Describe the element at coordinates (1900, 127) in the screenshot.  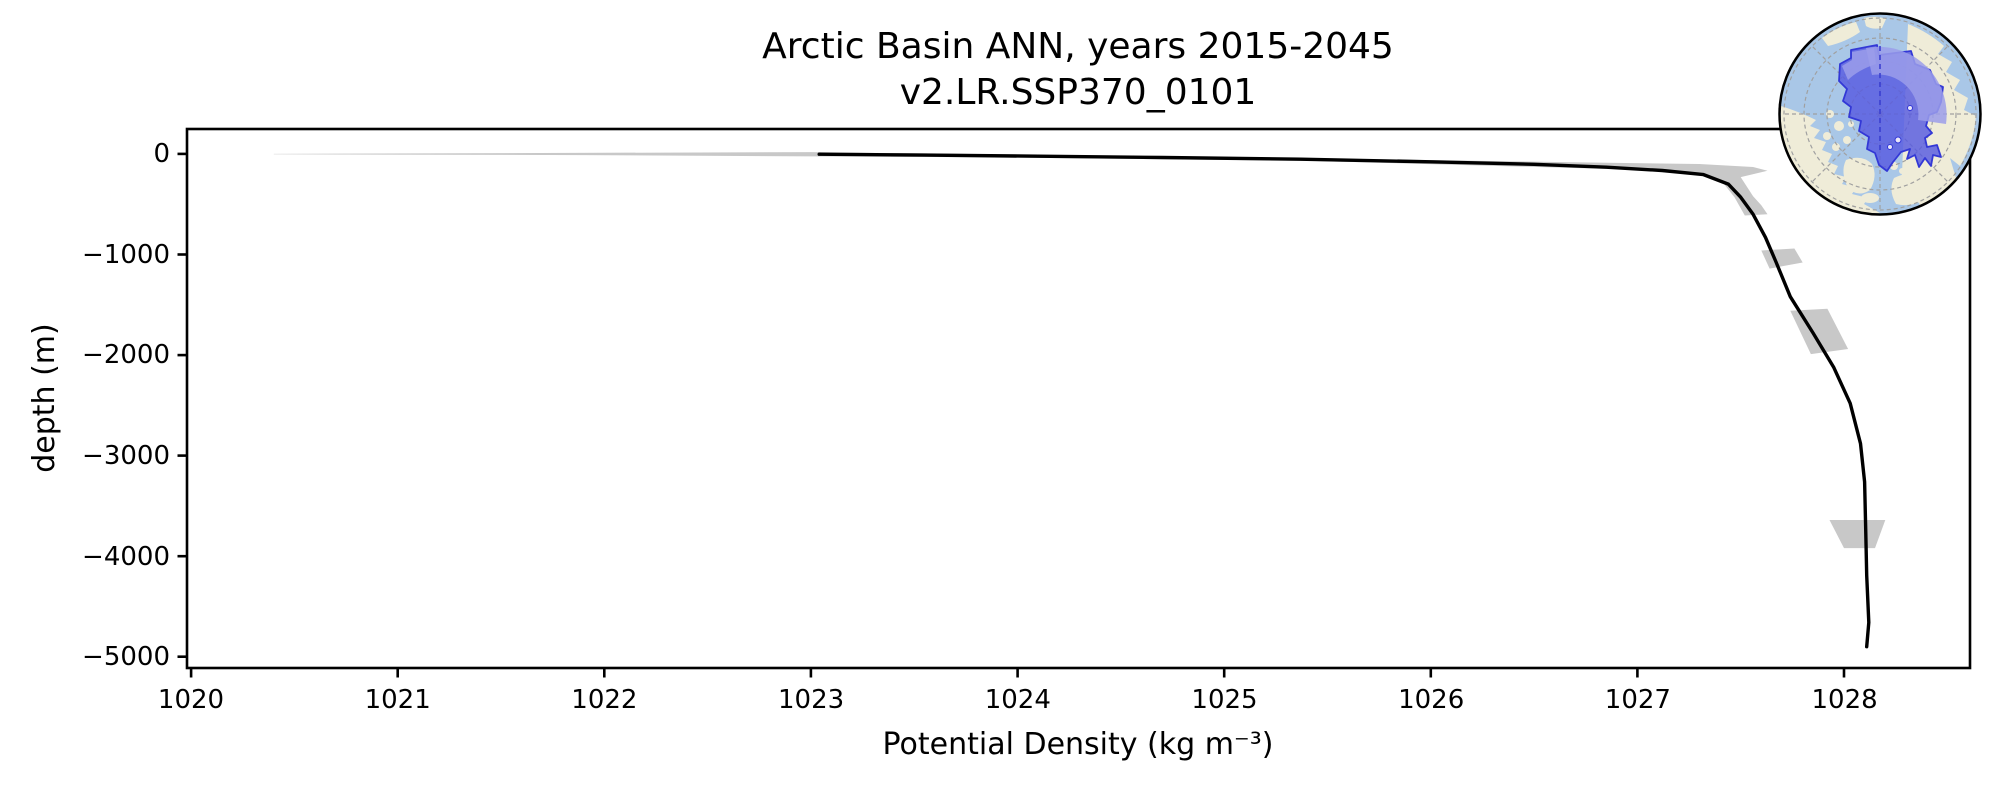
I see `islands-in-region` at that location.